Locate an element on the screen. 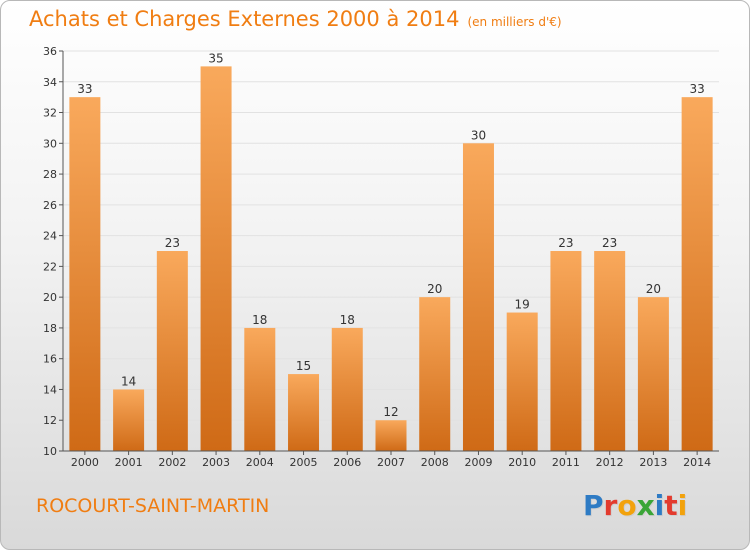  data-label: 19 is located at coordinates (522, 305).